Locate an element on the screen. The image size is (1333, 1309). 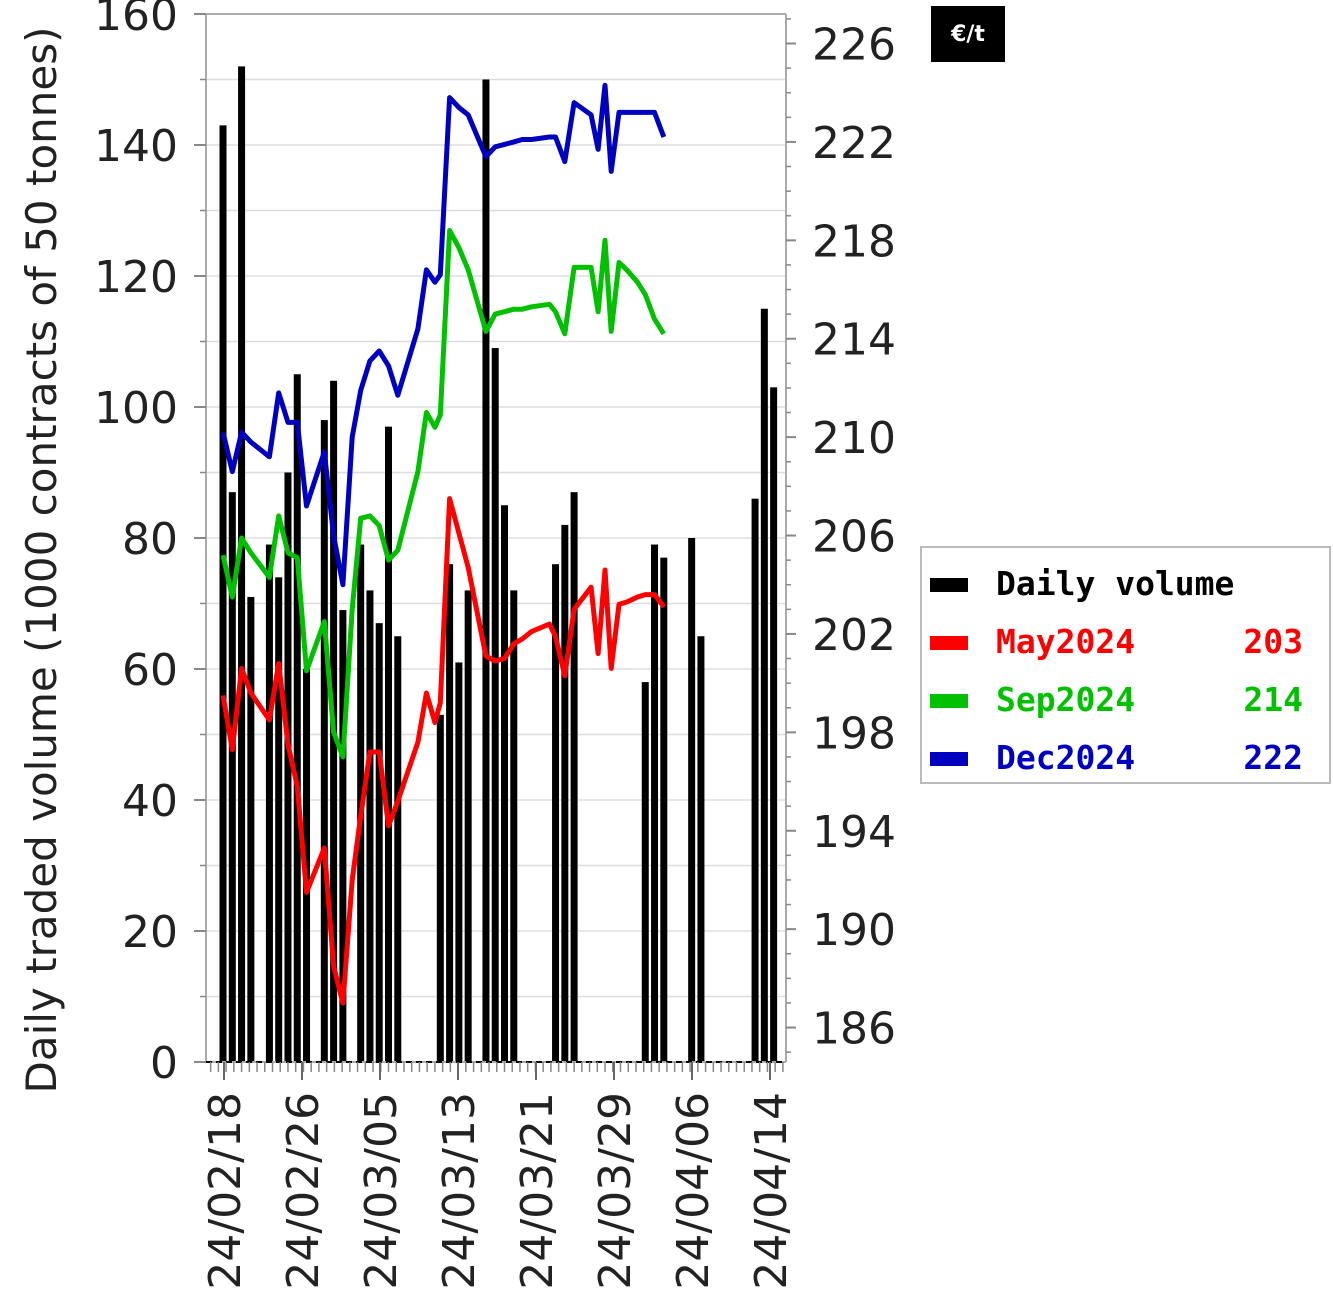
legend-label-may2024: May2024 is located at coordinates (1066, 641).